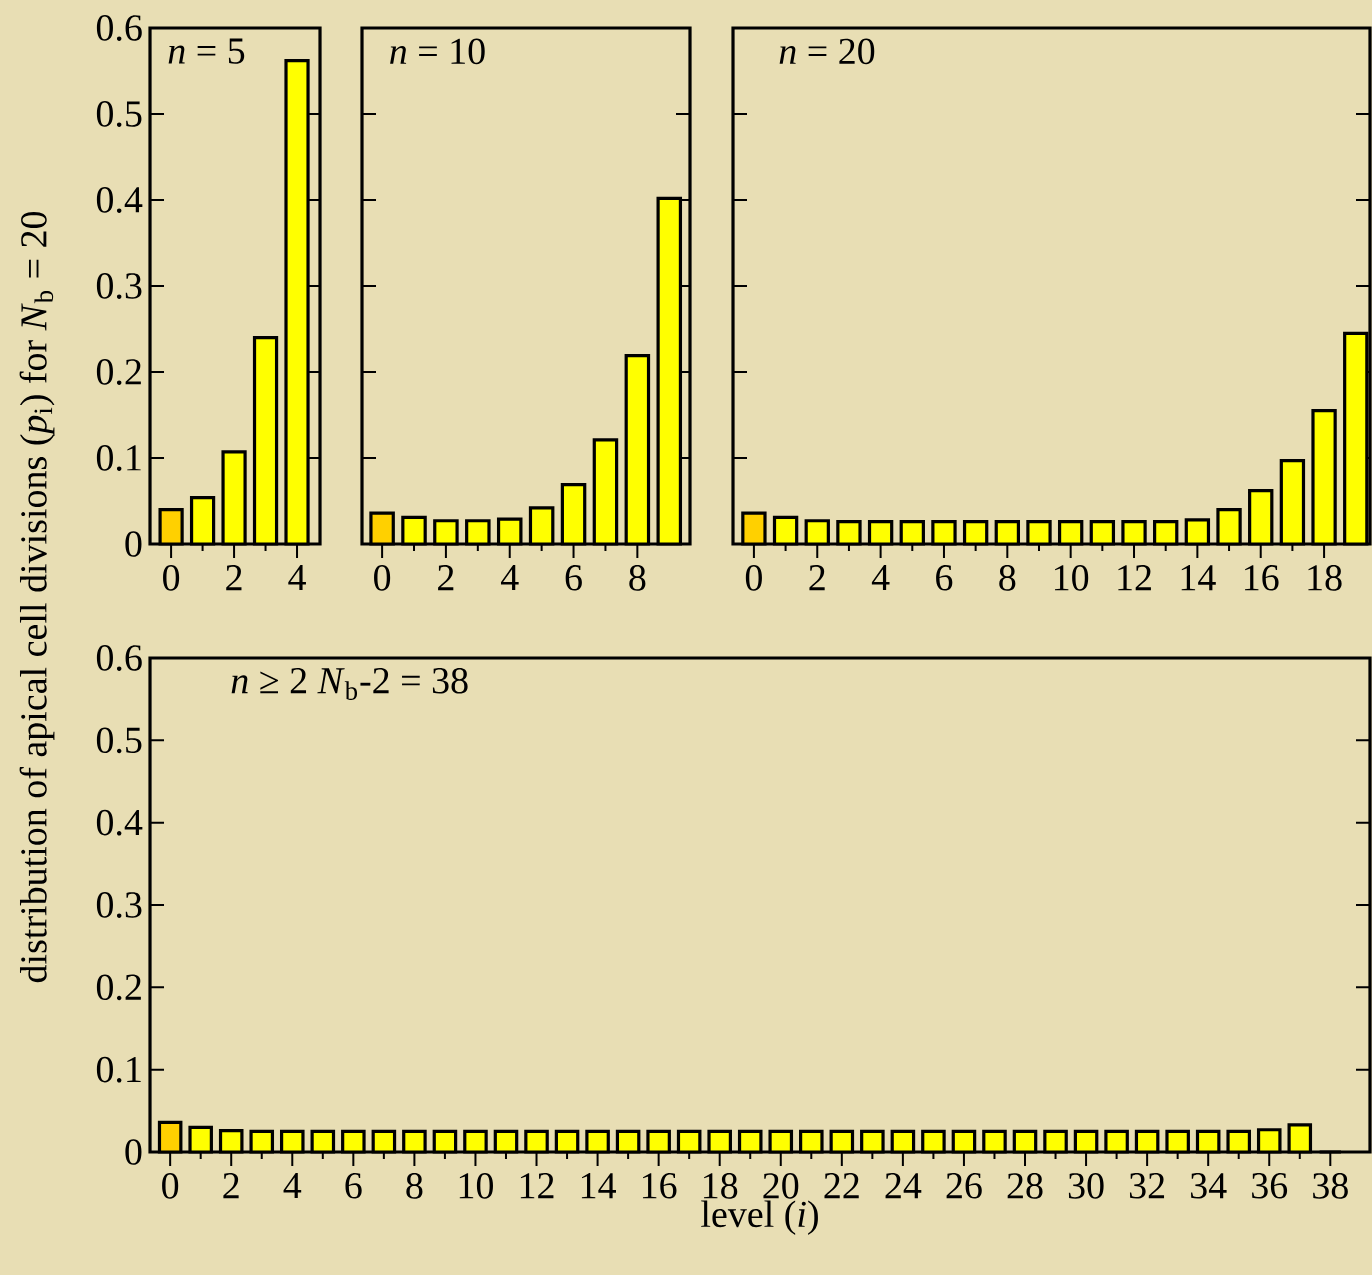 Image resolution: width=1372 pixels, height=1275 pixels. Describe the element at coordinates (1330, 1186) in the screenshot. I see `x-tick-label: 38` at that location.